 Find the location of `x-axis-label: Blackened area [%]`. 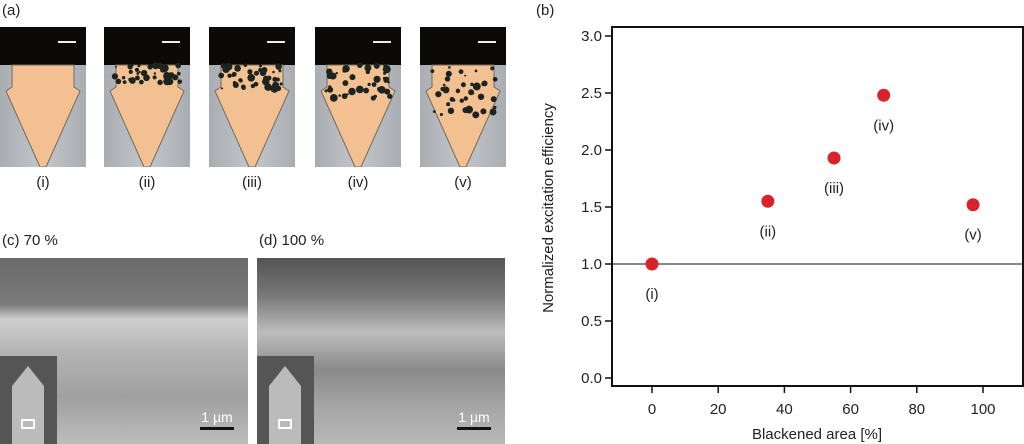

x-axis-label: Blackened area [%] is located at coordinates (817, 434).